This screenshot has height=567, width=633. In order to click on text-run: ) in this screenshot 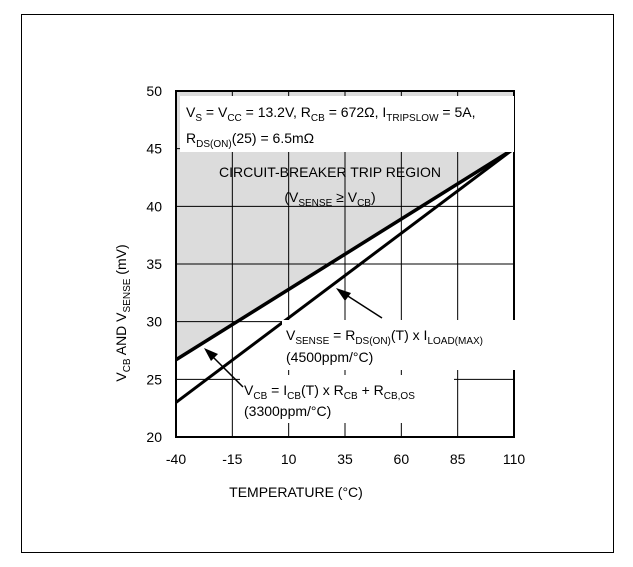, I will do `click(373, 197)`.